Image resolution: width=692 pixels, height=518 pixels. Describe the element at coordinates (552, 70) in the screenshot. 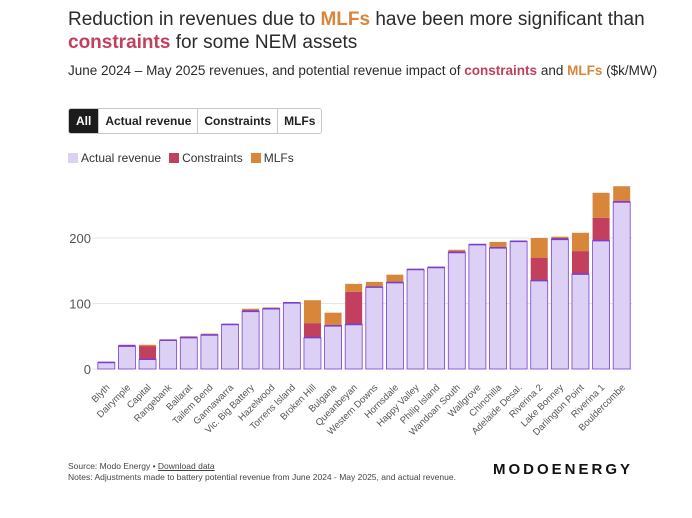

I see `subtitle-part-2: and` at that location.